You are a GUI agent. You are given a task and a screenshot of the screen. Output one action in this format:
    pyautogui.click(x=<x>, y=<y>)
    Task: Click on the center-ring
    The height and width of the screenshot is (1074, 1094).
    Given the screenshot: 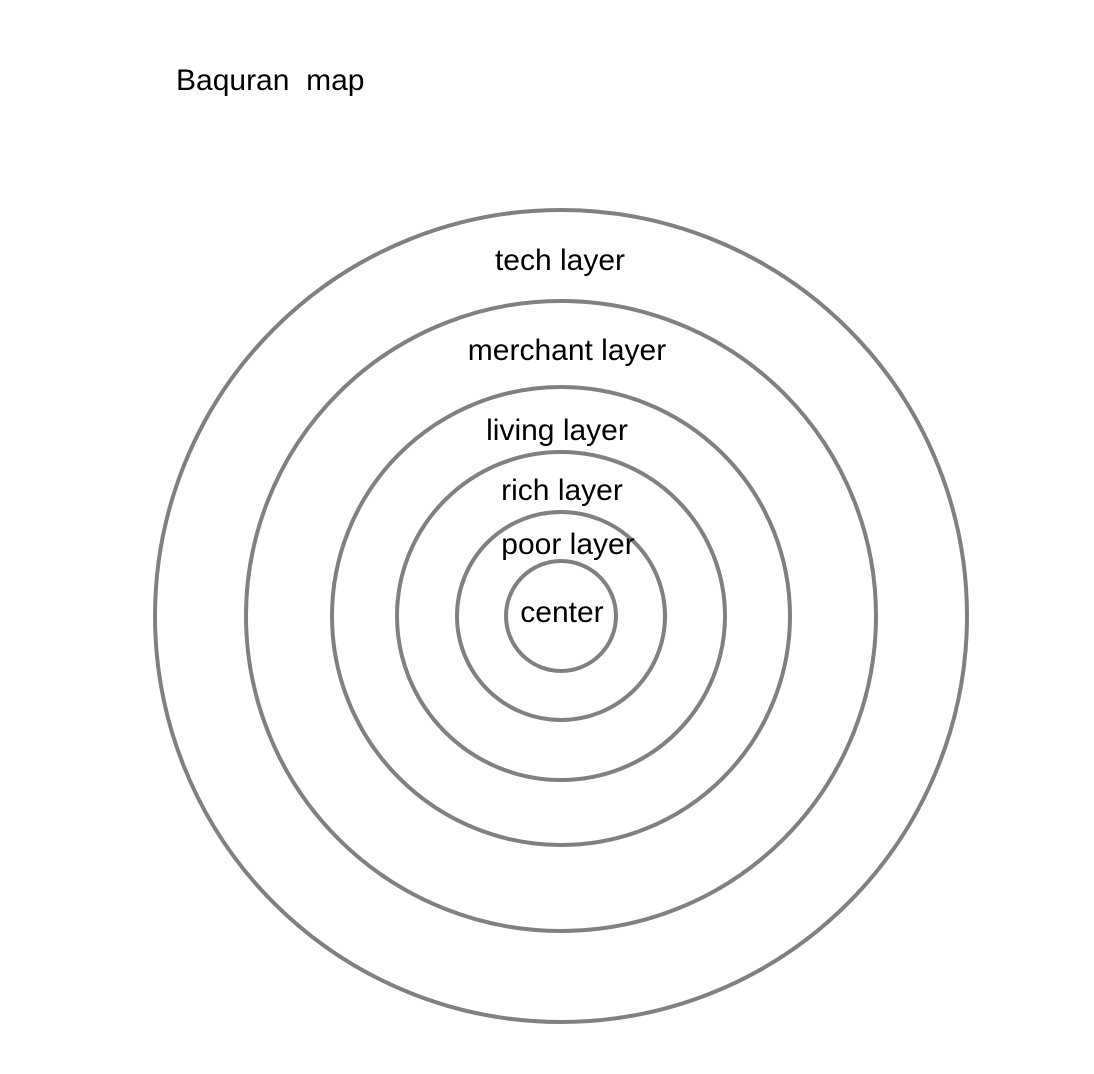 What is the action you would take?
    pyautogui.click(x=561, y=616)
    